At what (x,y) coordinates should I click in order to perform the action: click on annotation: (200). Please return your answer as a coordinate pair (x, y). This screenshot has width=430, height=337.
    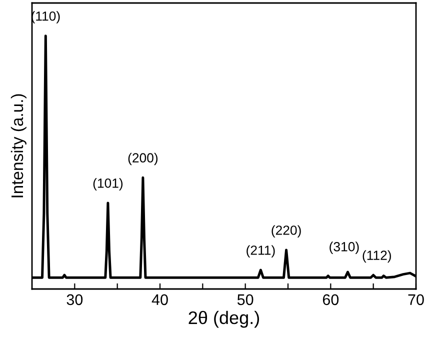
    Looking at the image, I should click on (143, 159).